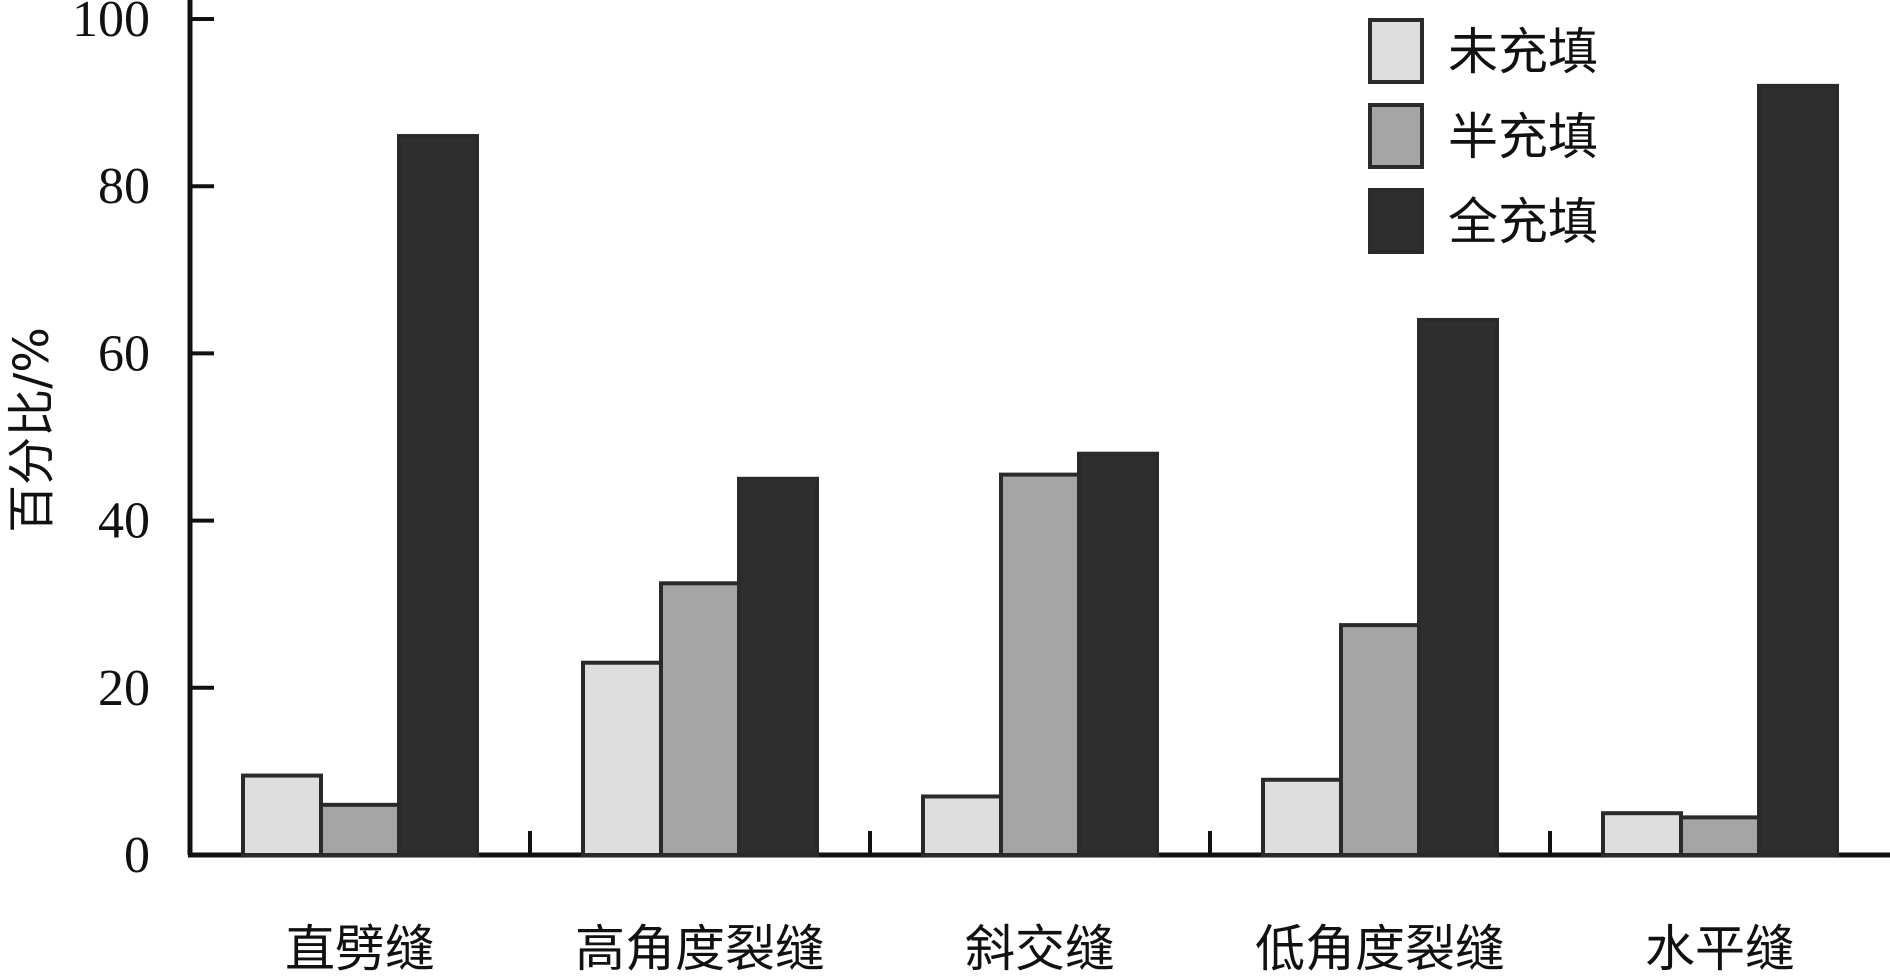  What do you see at coordinates (124, 521) in the screenshot?
I see `y-tick-label: 40` at bounding box center [124, 521].